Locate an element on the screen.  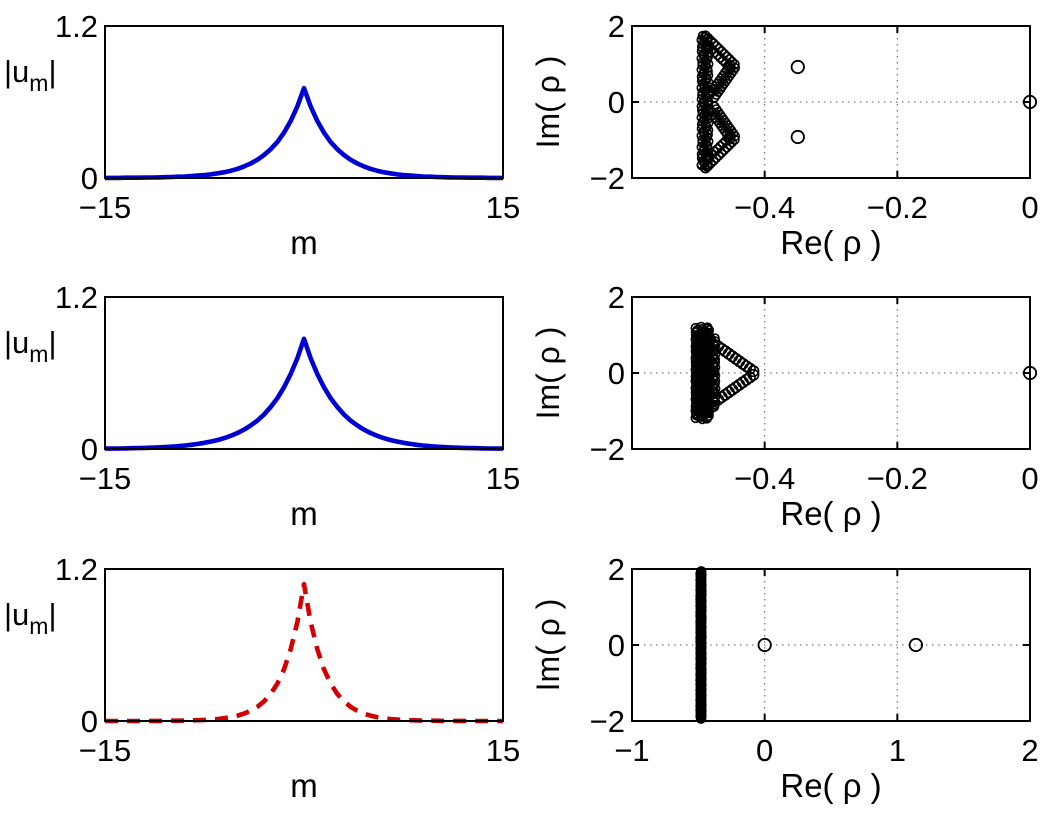
spectrum-plot-bottom: −1 0 1 2 −2 0 2 Re( ρ ) Im( ρ ) is located at coordinates (784, 678).